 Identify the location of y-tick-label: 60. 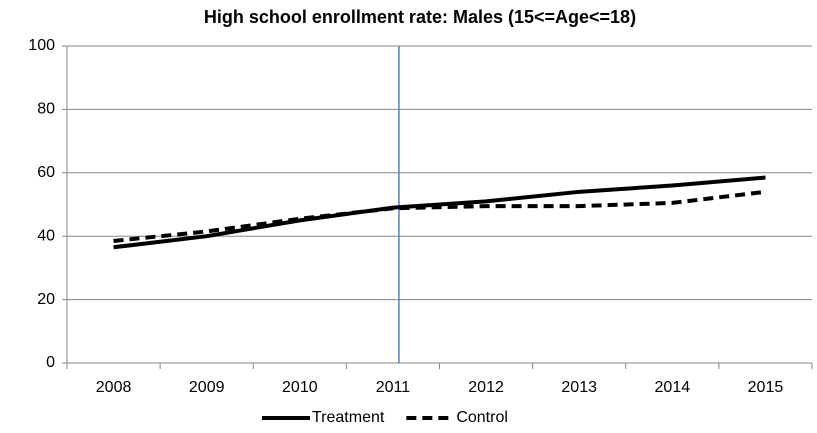
(46, 172).